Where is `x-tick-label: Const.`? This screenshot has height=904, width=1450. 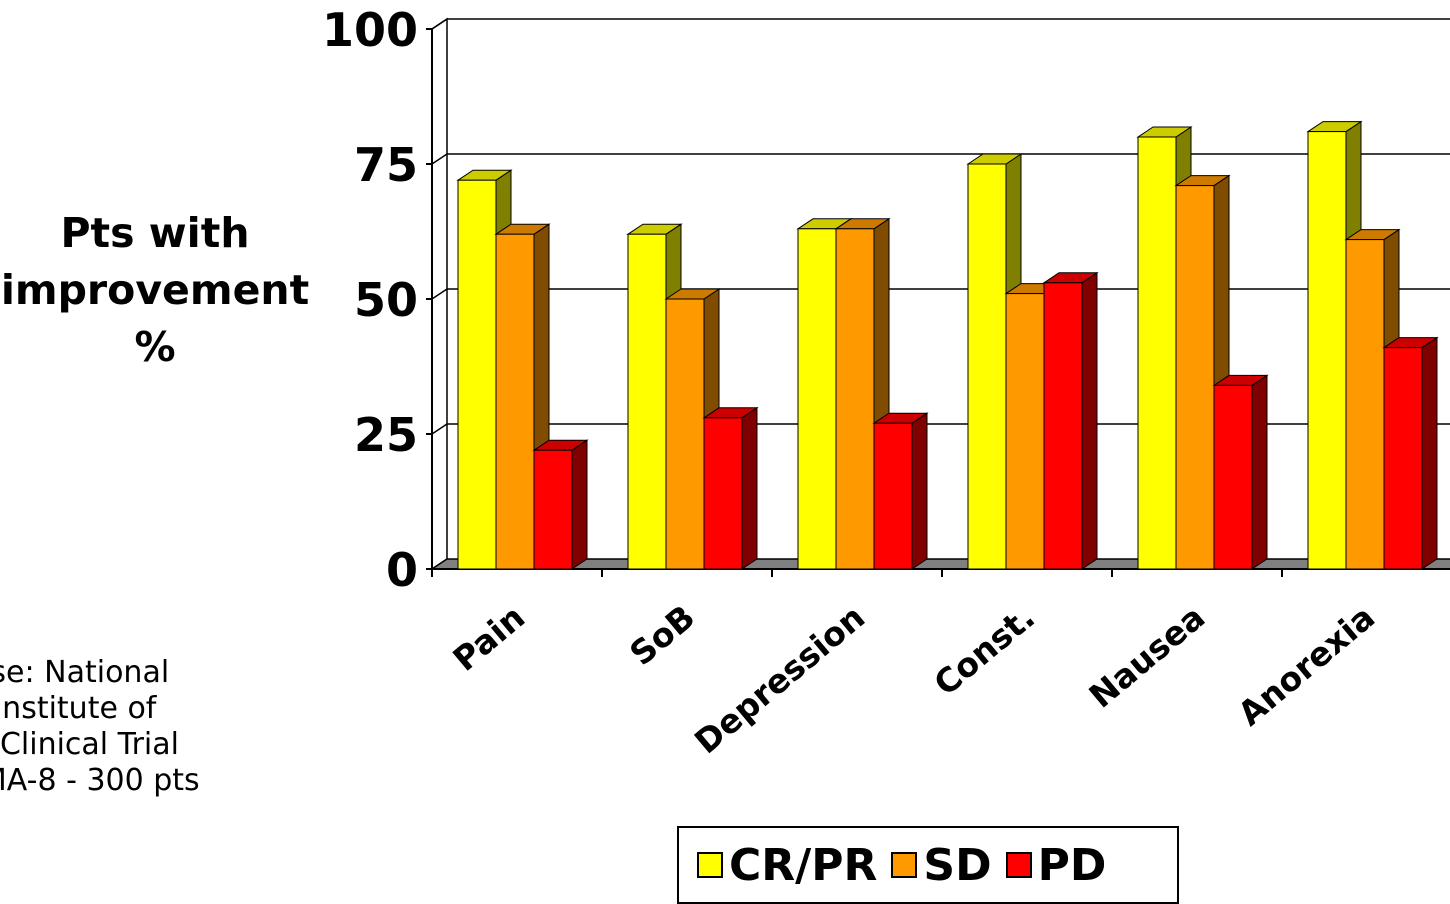 x-tick-label: Const. is located at coordinates (984, 650).